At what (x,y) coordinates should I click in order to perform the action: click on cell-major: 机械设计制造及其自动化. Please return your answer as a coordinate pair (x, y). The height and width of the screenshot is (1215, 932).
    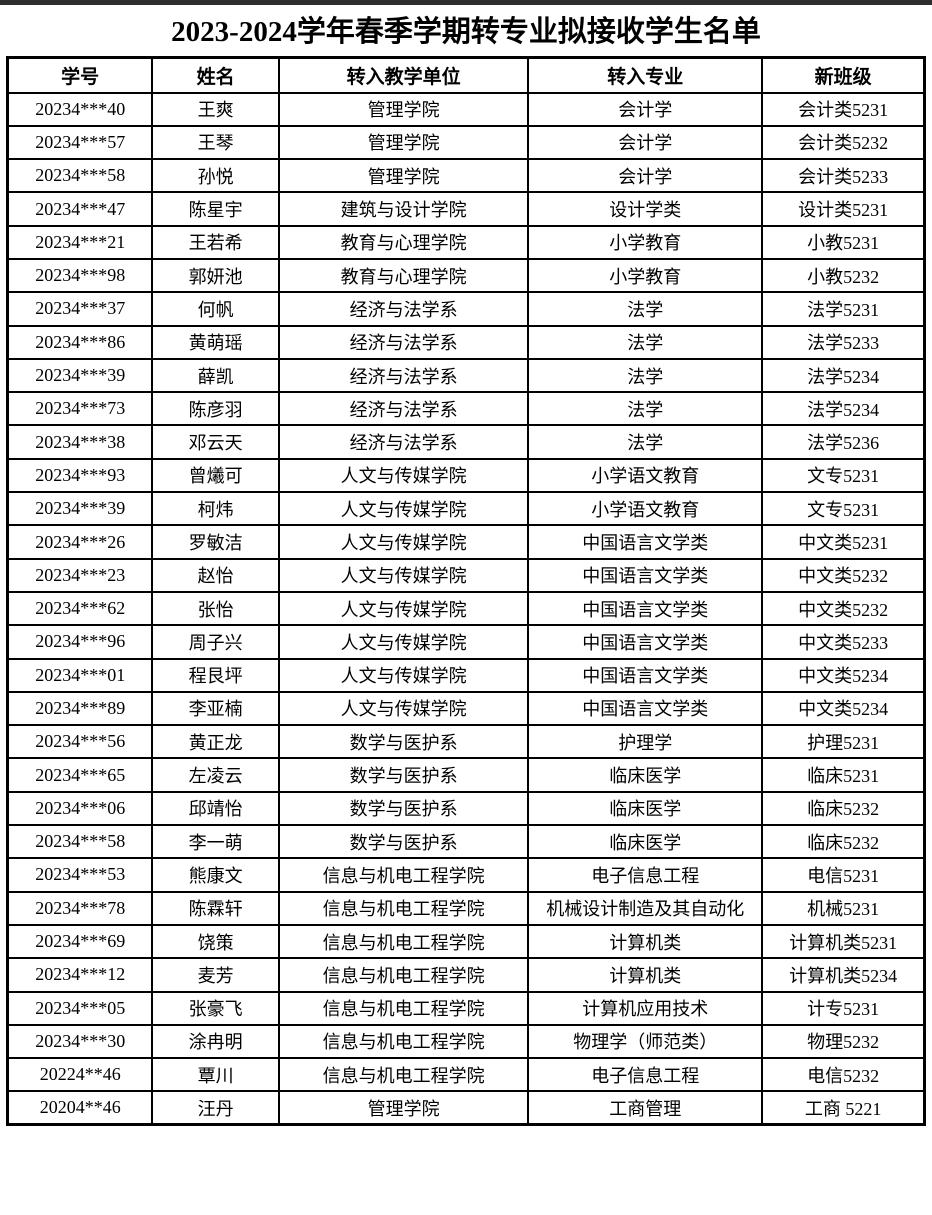
    Looking at the image, I should click on (645, 908).